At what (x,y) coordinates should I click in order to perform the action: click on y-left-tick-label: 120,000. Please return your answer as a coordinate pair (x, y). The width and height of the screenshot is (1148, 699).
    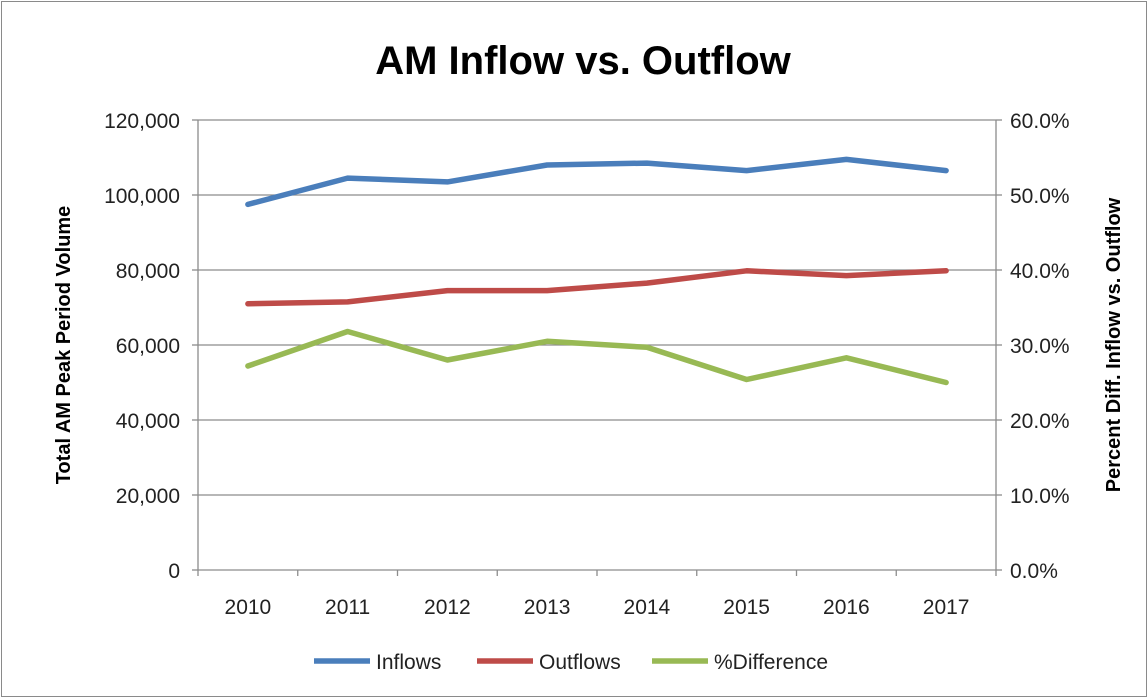
    Looking at the image, I should click on (142, 121).